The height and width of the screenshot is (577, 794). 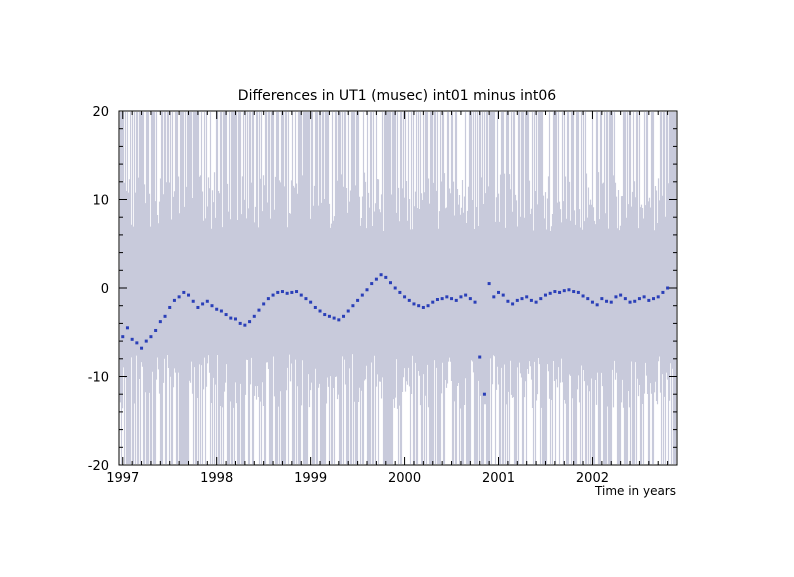 I want to click on x-tick-label: 1999, so click(x=310, y=478).